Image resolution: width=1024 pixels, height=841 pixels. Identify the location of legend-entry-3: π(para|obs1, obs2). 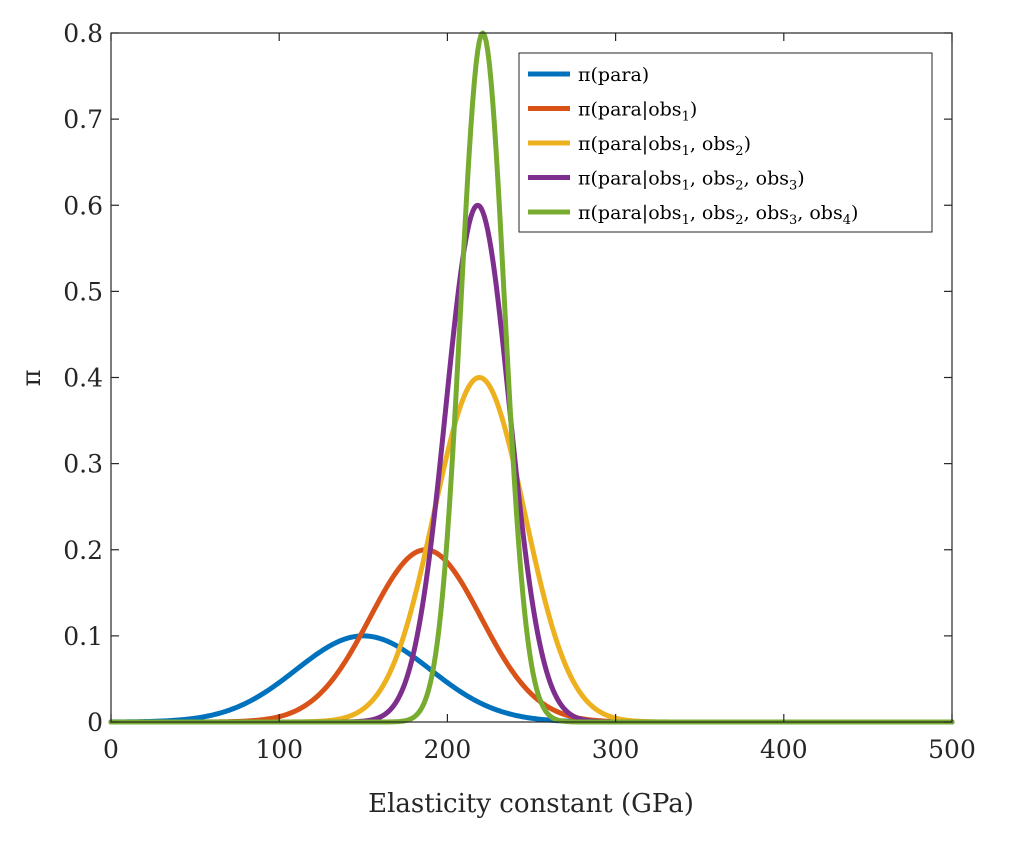
(664, 146).